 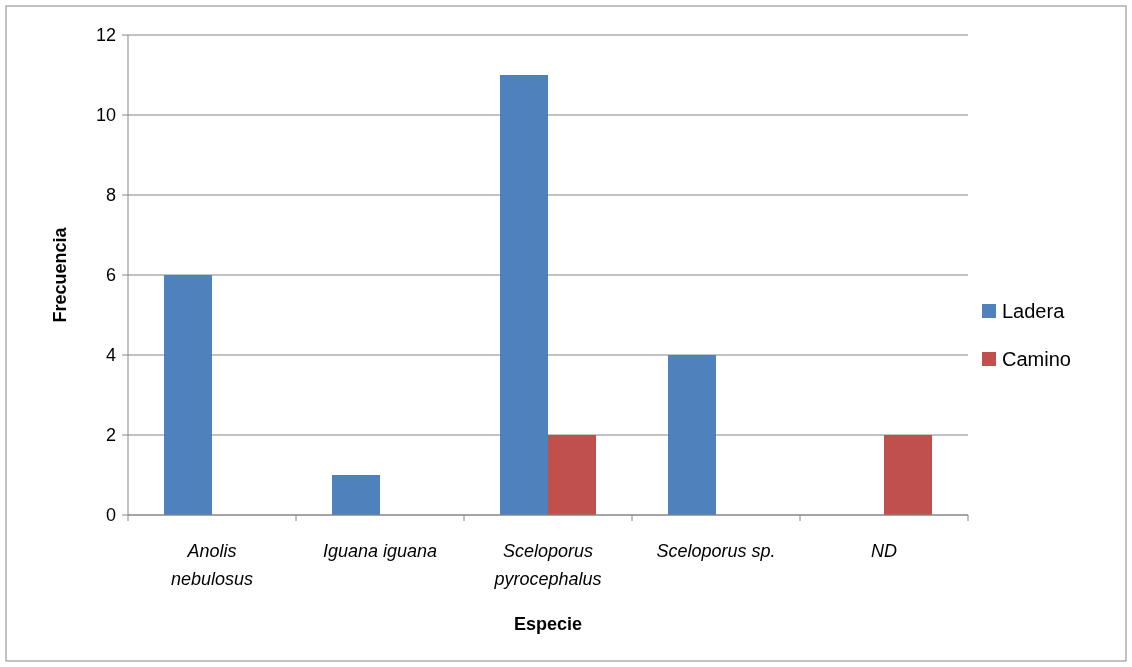 I want to click on y-tick-label: 4, so click(x=110, y=355).